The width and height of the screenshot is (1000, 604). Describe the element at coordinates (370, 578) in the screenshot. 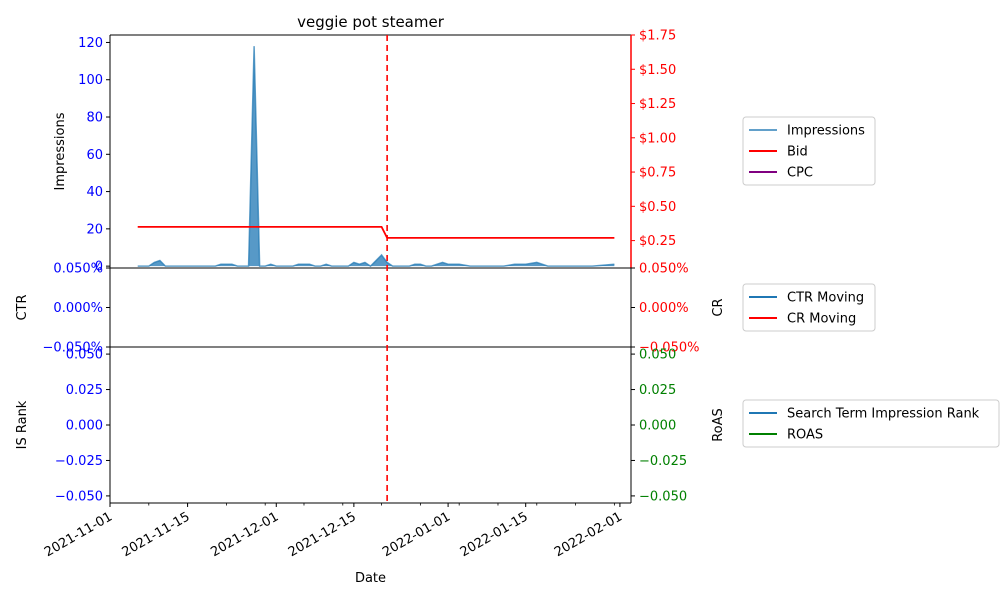

I see `x-axis-label: Date` at that location.